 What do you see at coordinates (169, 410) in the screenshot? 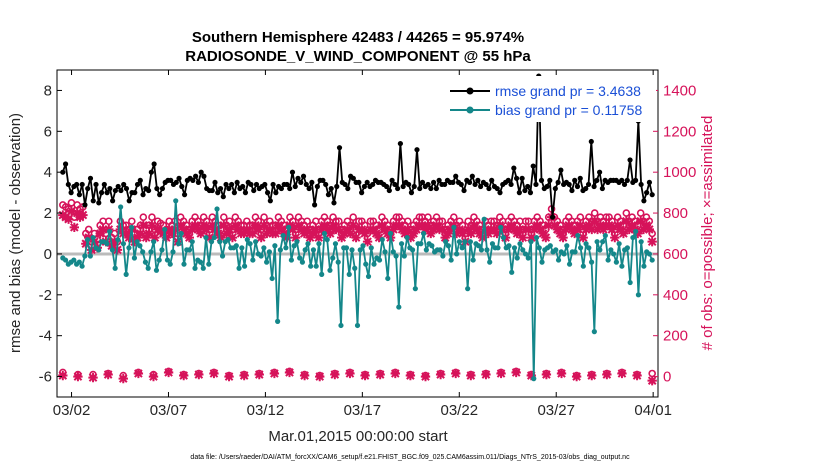
I see `x-tick-label: 03/07` at bounding box center [169, 410].